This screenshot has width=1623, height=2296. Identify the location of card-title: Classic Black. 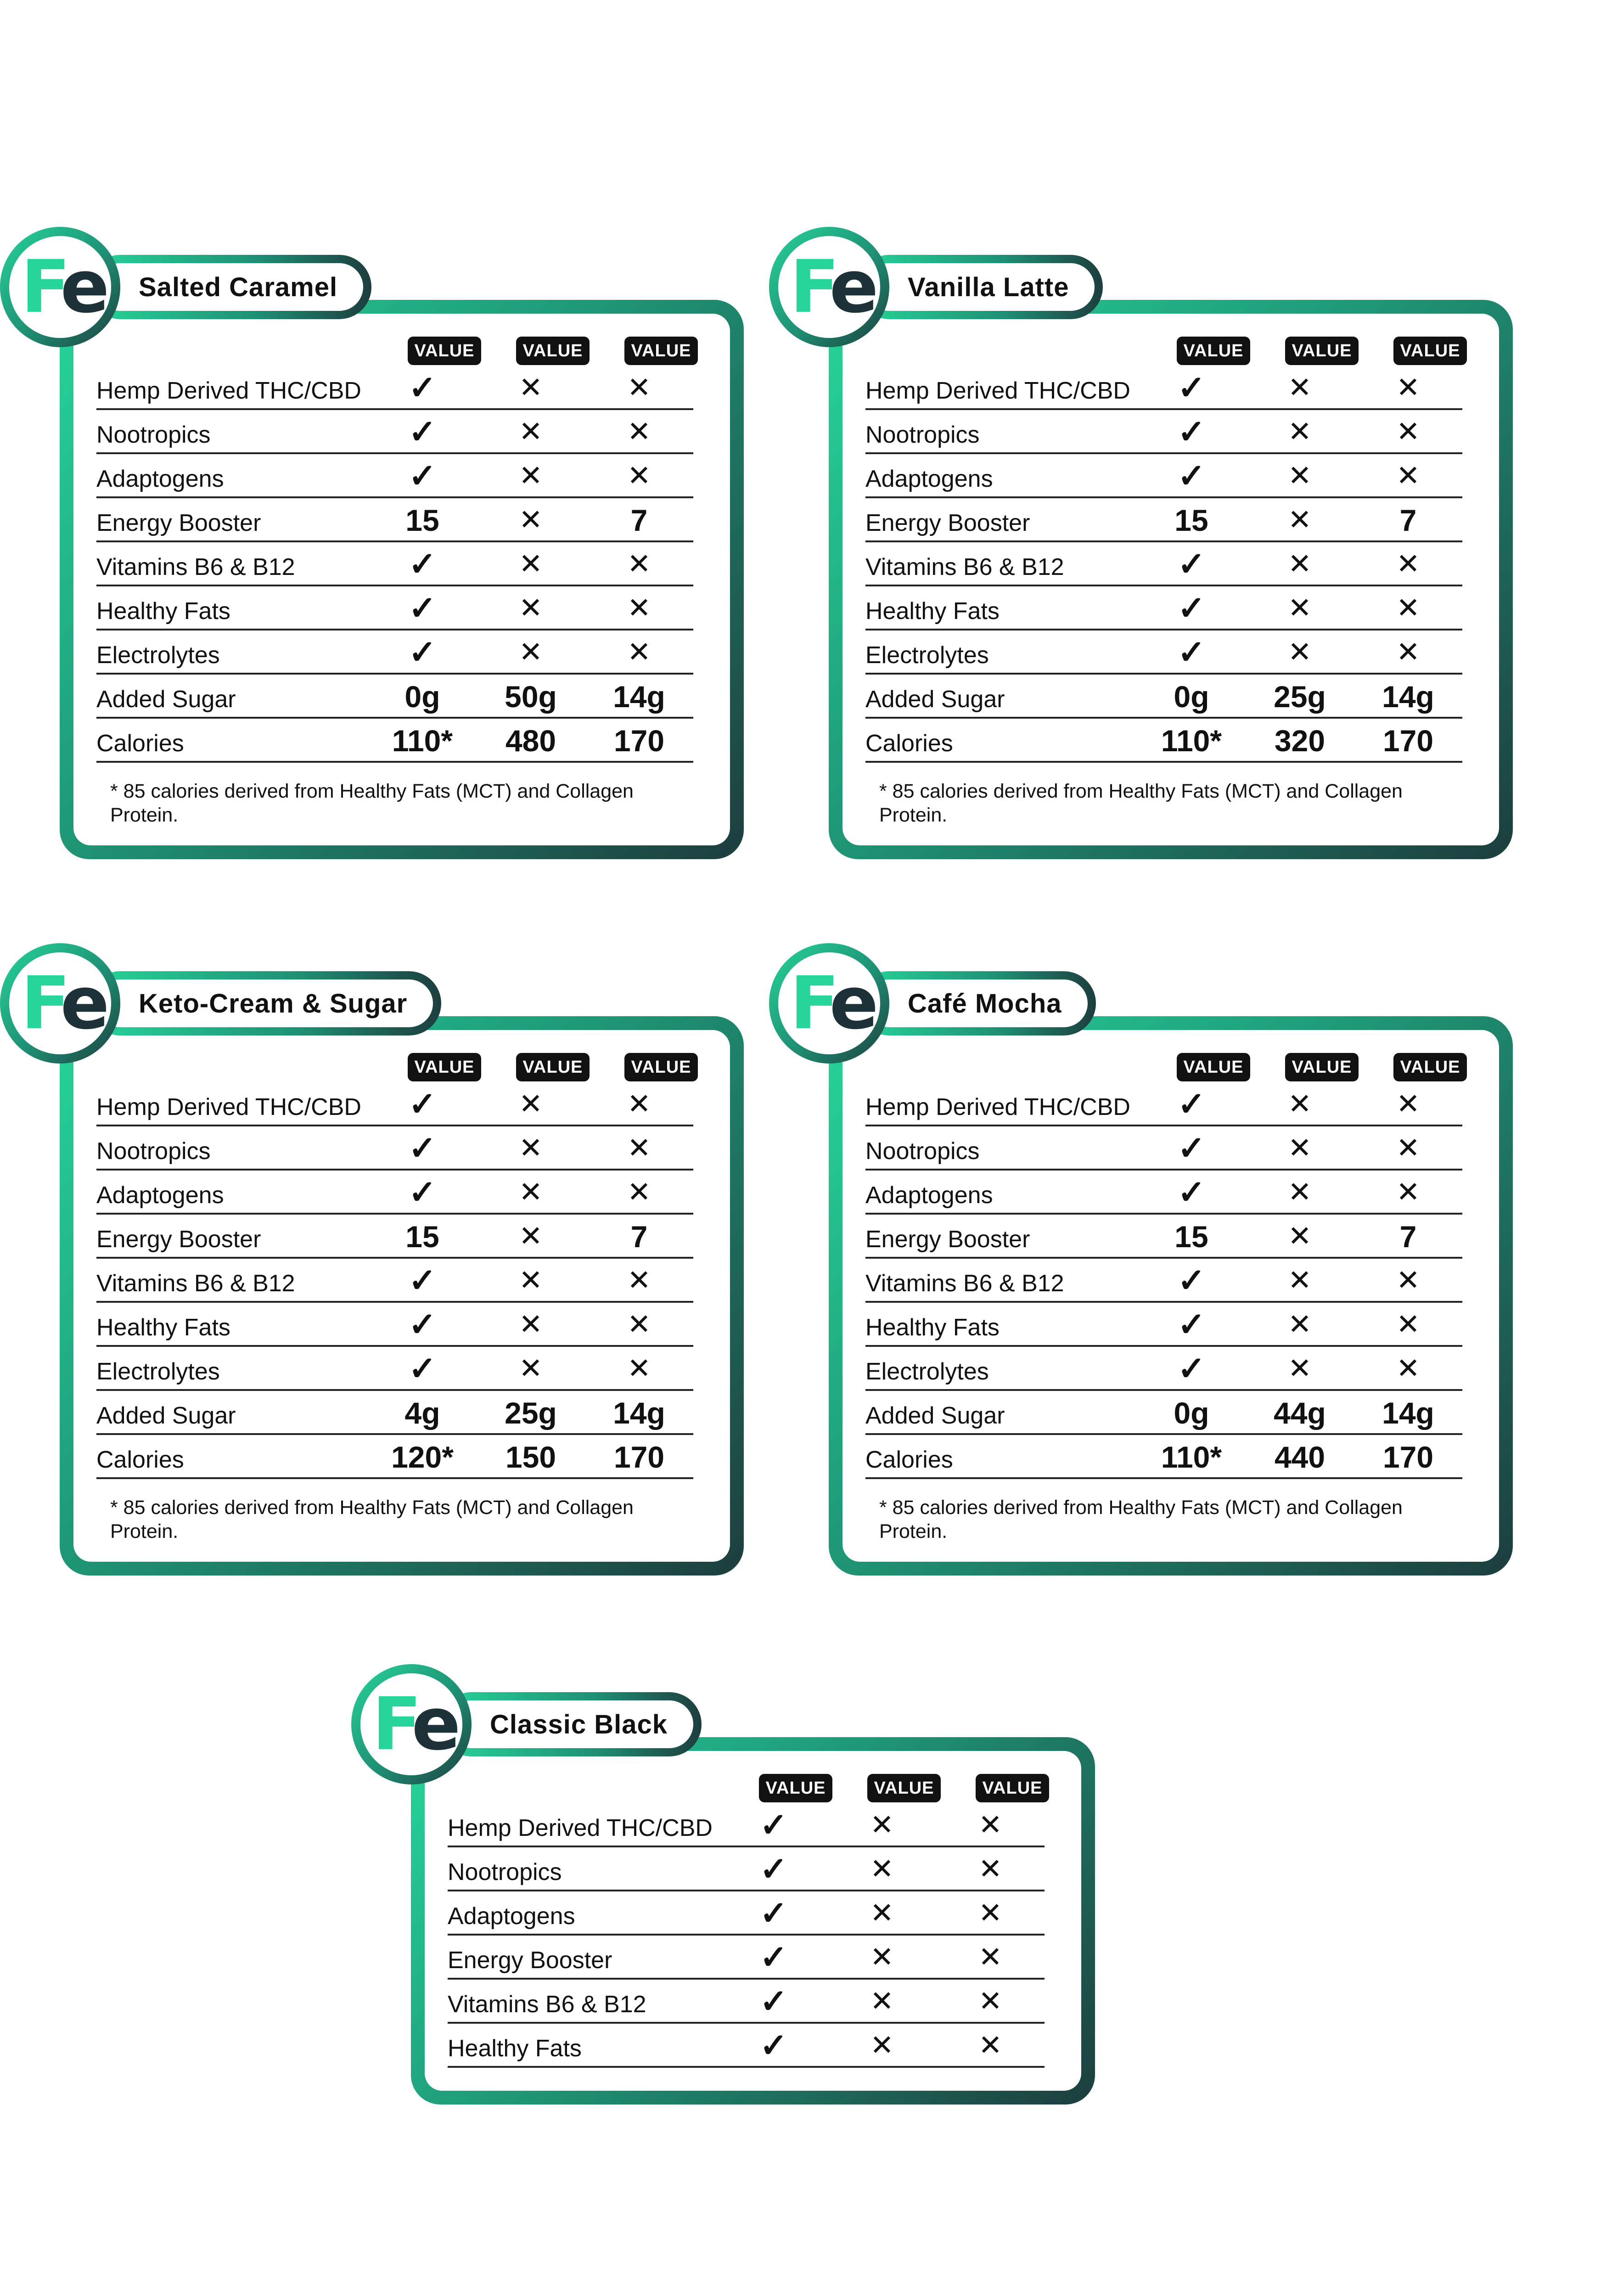
(571, 1724).